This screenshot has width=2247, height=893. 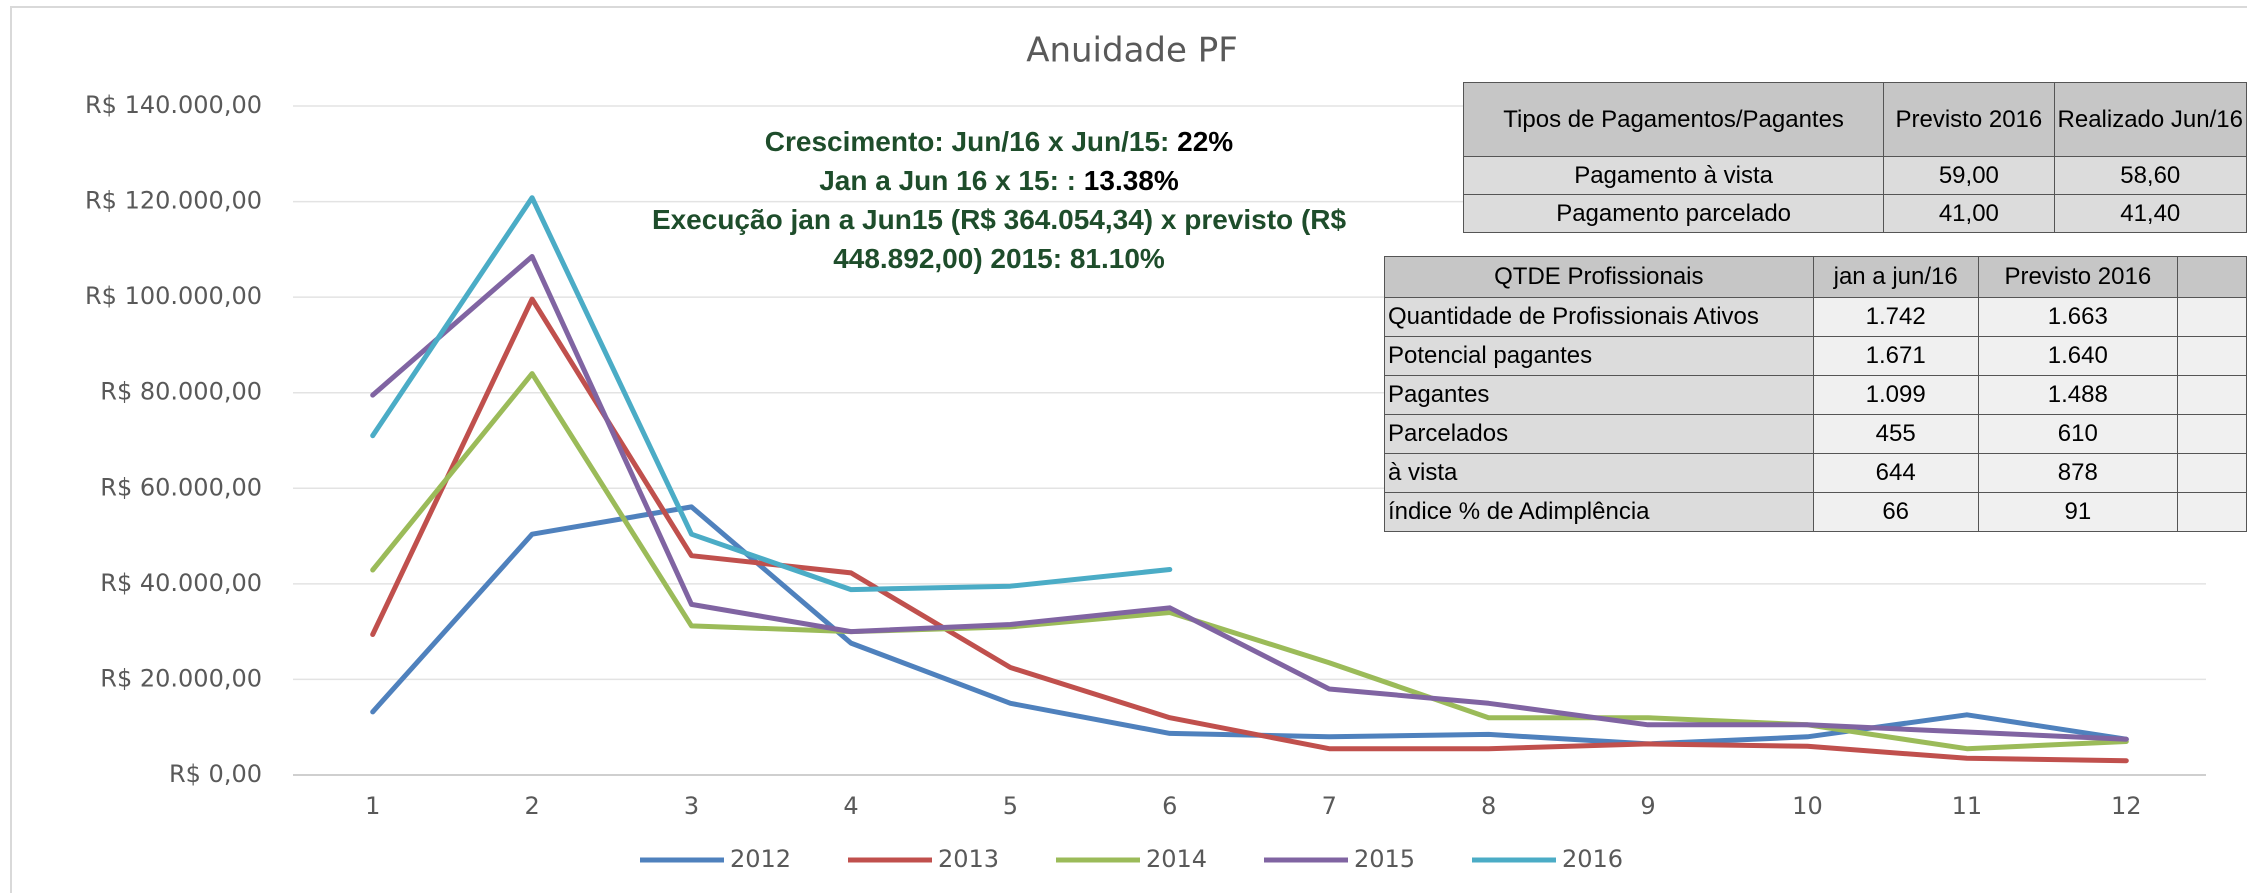 What do you see at coordinates (2077, 317) in the screenshot?
I see `cell: 1.663` at bounding box center [2077, 317].